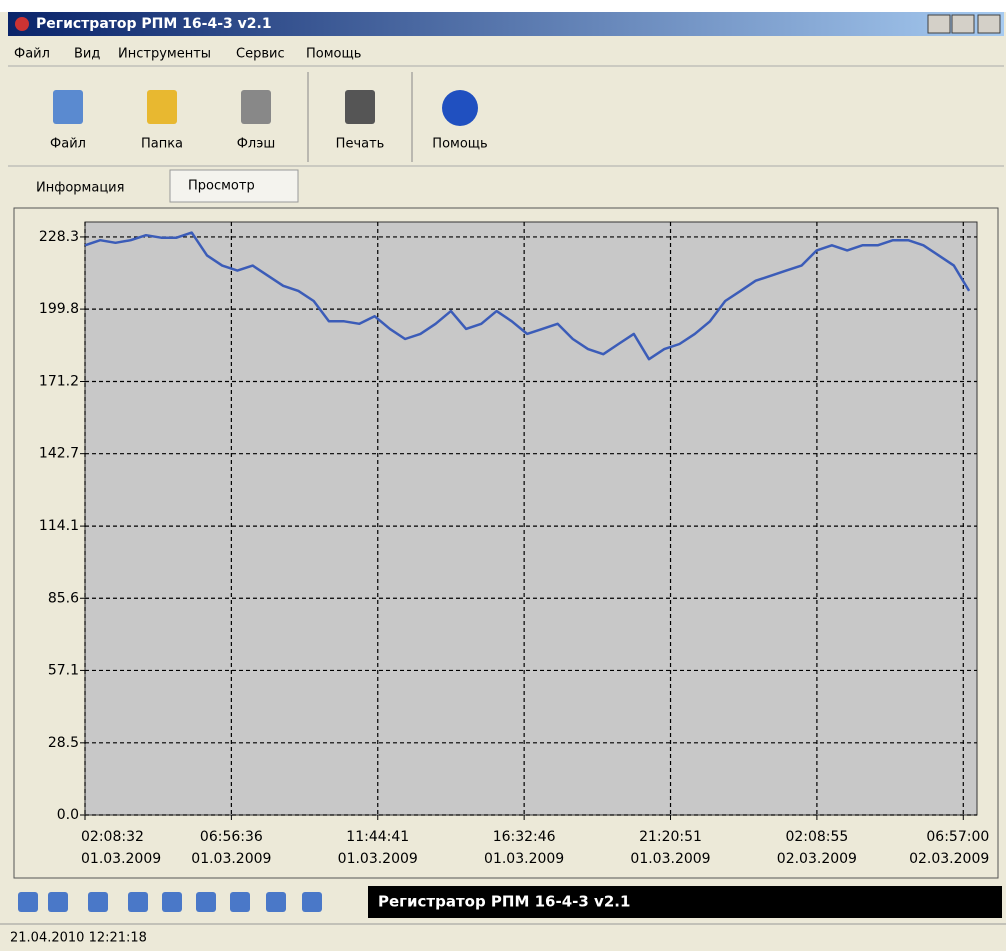 The image size is (1006, 951). What do you see at coordinates (59, 454) in the screenshot?
I see `y-tick-label: 142.7` at bounding box center [59, 454].